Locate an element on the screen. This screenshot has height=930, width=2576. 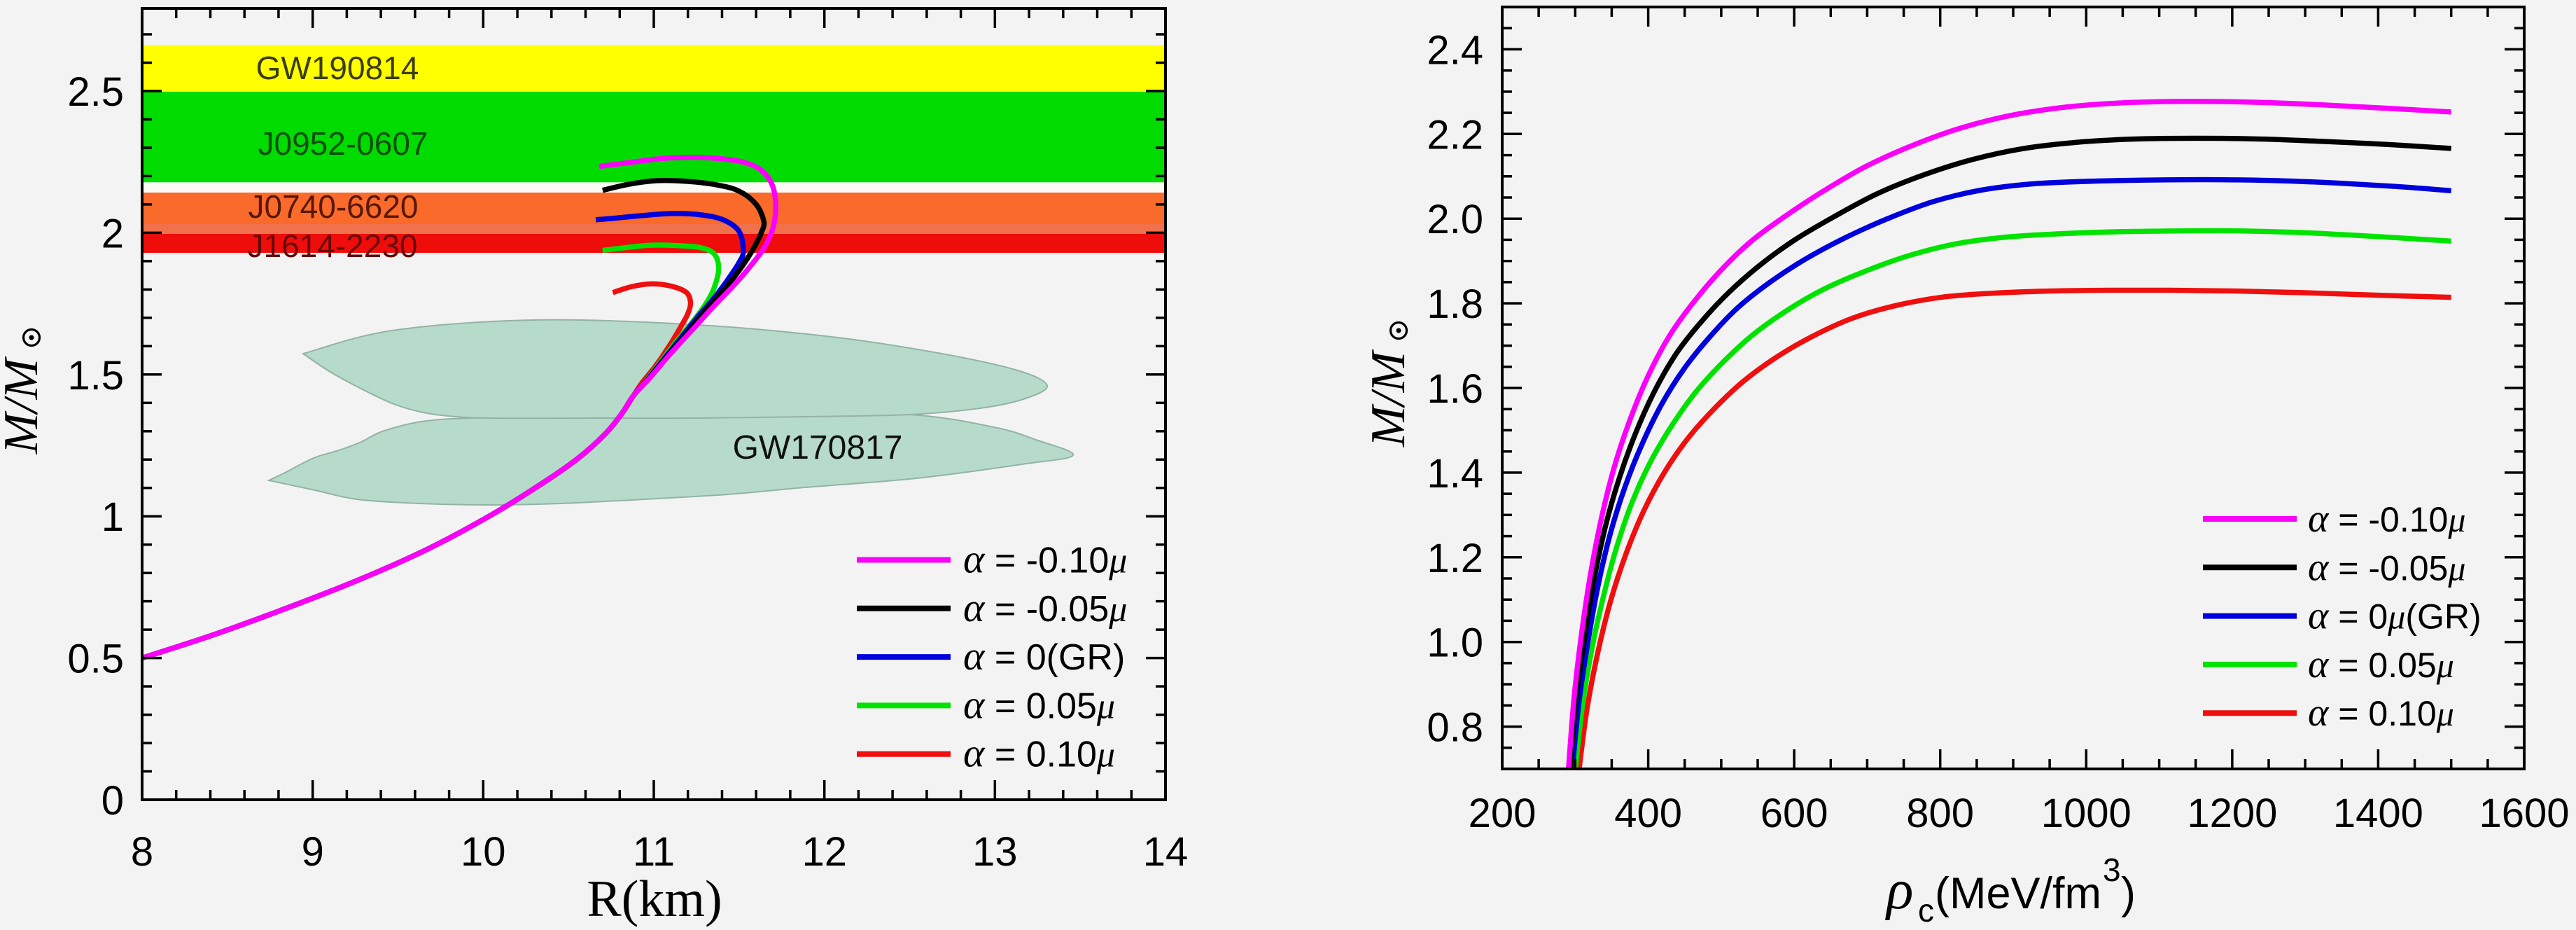
svg-text: 1.4 is located at coordinates (1455, 474).